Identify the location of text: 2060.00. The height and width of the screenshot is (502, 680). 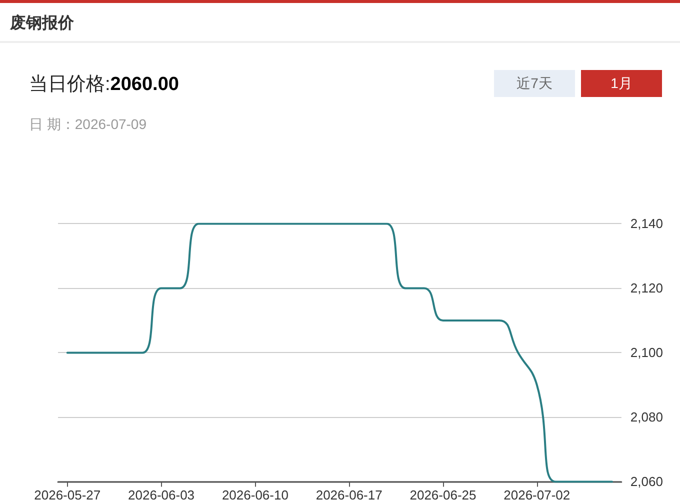
(144, 84).